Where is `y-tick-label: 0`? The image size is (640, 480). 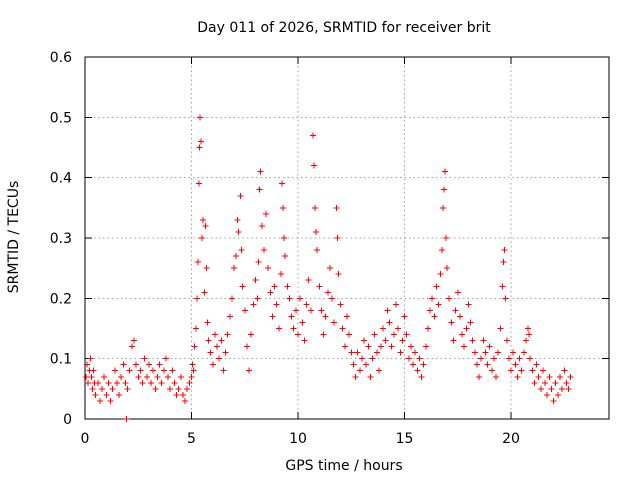
y-tick-label: 0 is located at coordinates (67, 420).